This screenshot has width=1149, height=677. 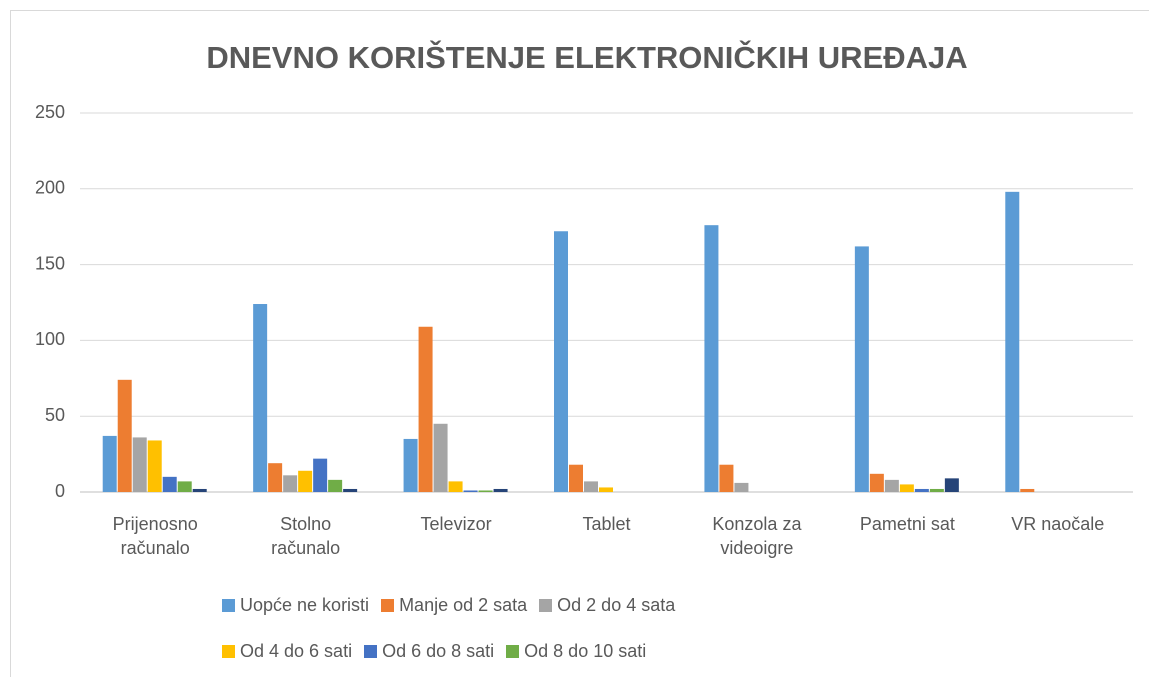 I want to click on x-tick-label: Stolno računalo, so click(x=306, y=536).